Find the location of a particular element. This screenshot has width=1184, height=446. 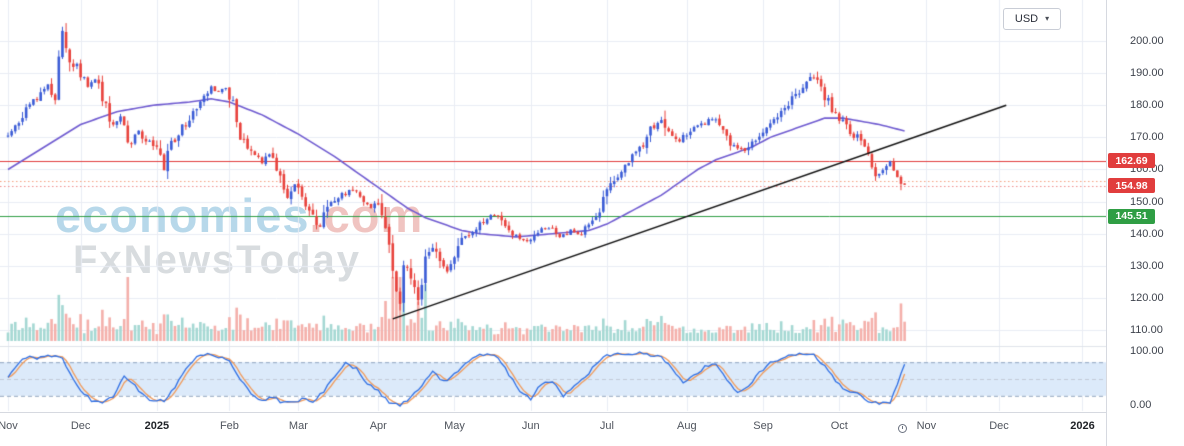

price-tick-label: 110.00 is located at coordinates (1146, 330).